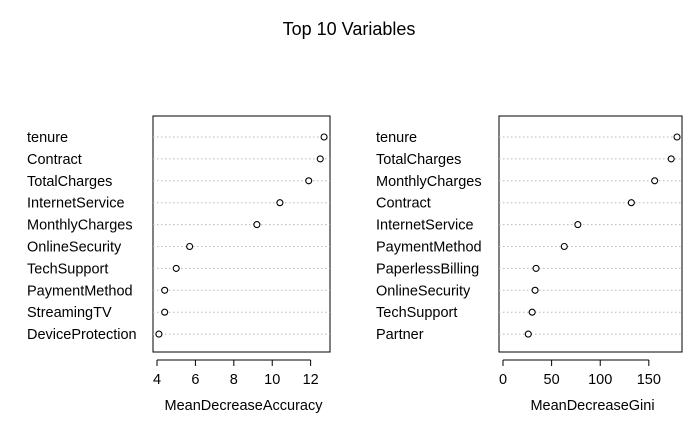 Image resolution: width=700 pixels, height=432 pixels. Describe the element at coordinates (82, 335) in the screenshot. I see `panel-1-category-label: DeviceProtection` at that location.